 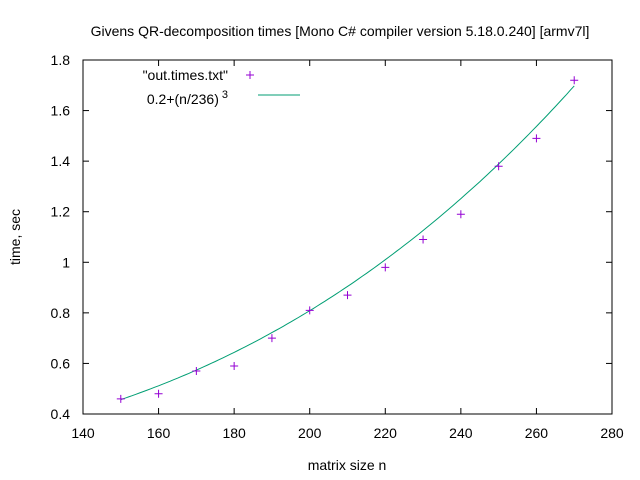 What do you see at coordinates (61, 212) in the screenshot?
I see `y-tick-label: 1.2` at bounding box center [61, 212].